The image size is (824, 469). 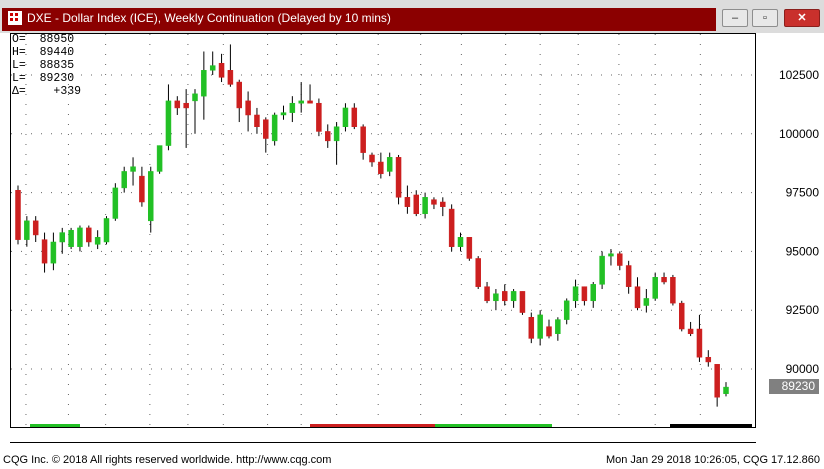 I want to click on ohlc-change: Δ= +339, so click(x=47, y=91).